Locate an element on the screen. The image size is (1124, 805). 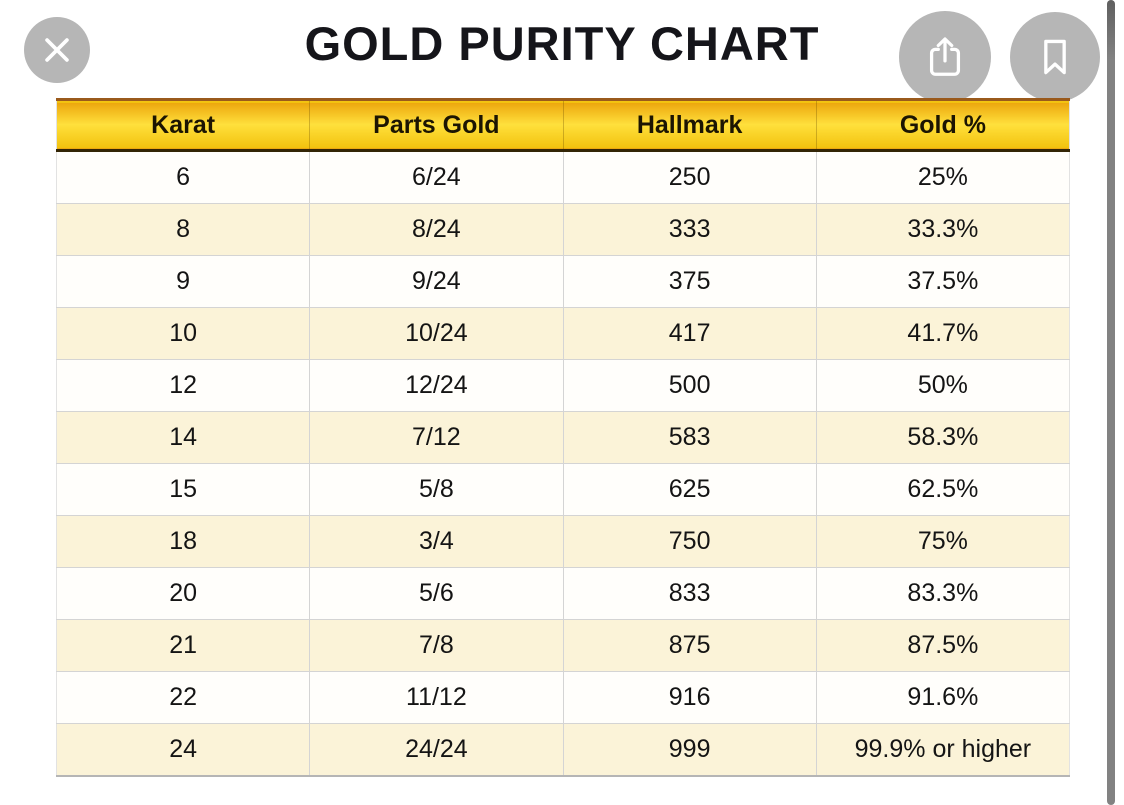
cell-parts-gold: 9/24 is located at coordinates (436, 281).